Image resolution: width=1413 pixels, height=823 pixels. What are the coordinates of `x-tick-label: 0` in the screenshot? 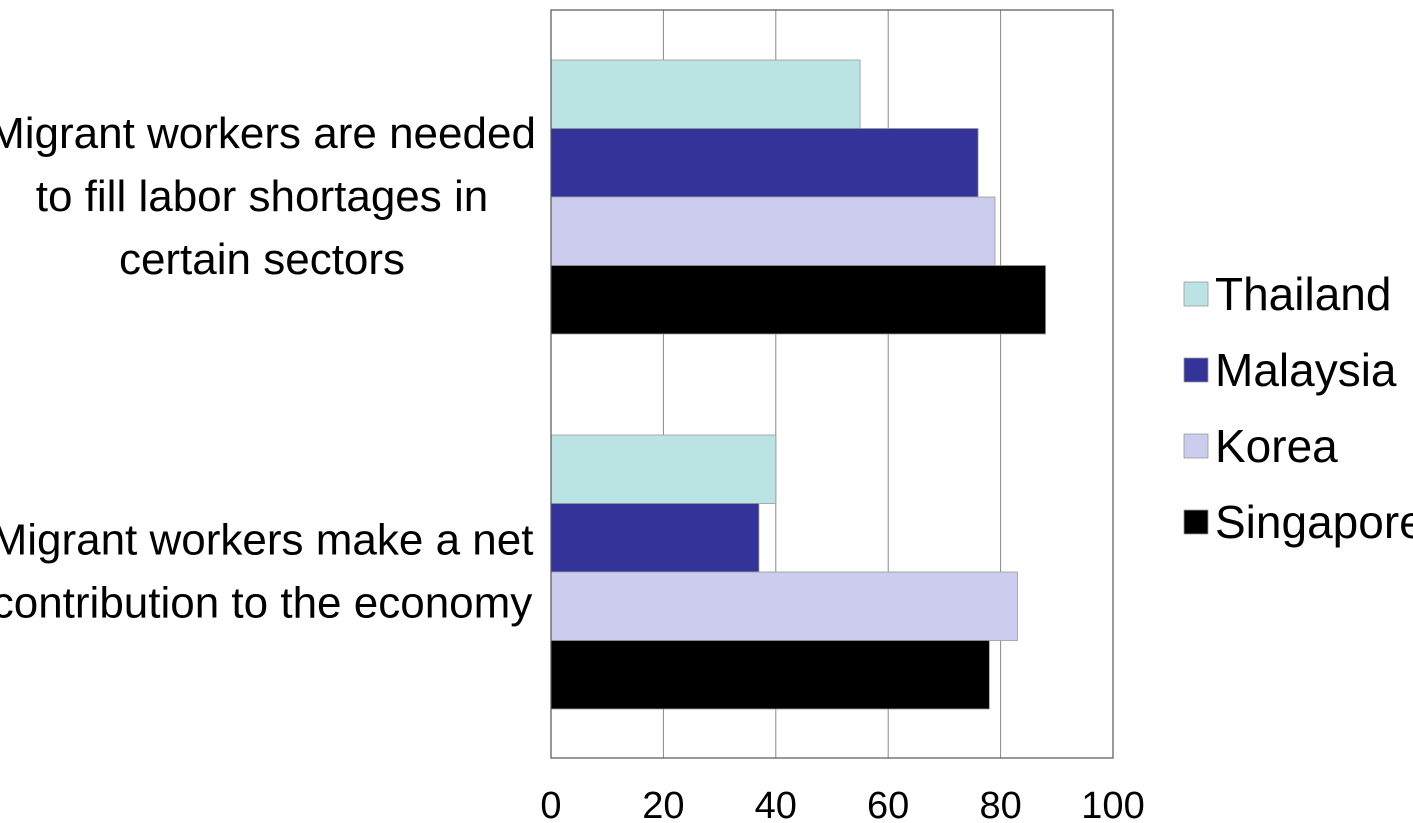 It's located at (550, 804).